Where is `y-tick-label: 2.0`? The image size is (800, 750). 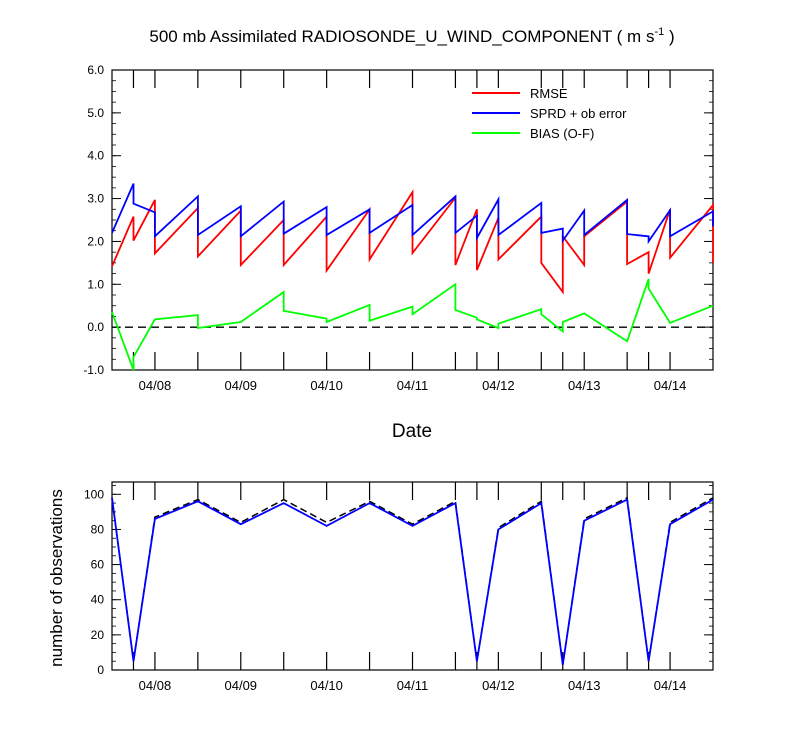
y-tick-label: 2.0 is located at coordinates (95, 241).